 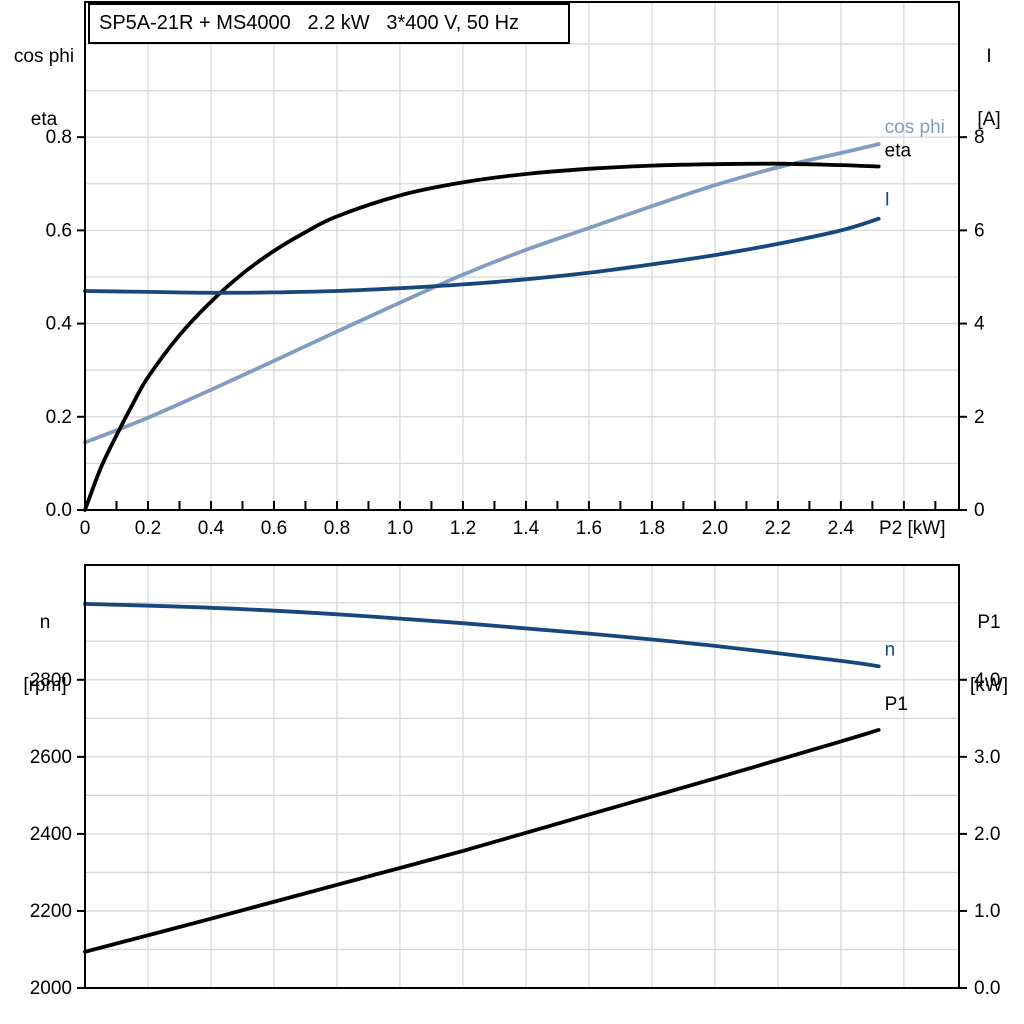 I want to click on left-tick-label: 2600, so click(x=51, y=757).